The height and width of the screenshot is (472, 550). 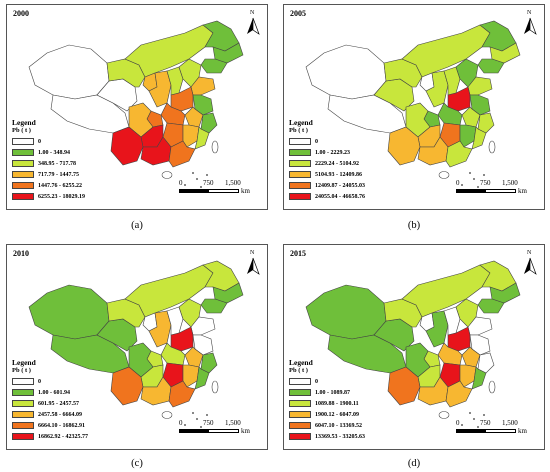 I want to click on legend-label: 13369.53 - 33205.63, so click(x=340, y=436).